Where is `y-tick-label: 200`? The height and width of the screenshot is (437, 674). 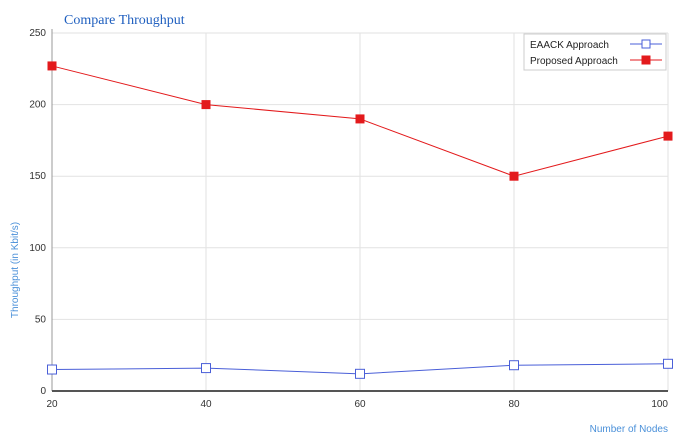 y-tick-label: 200 is located at coordinates (37, 105).